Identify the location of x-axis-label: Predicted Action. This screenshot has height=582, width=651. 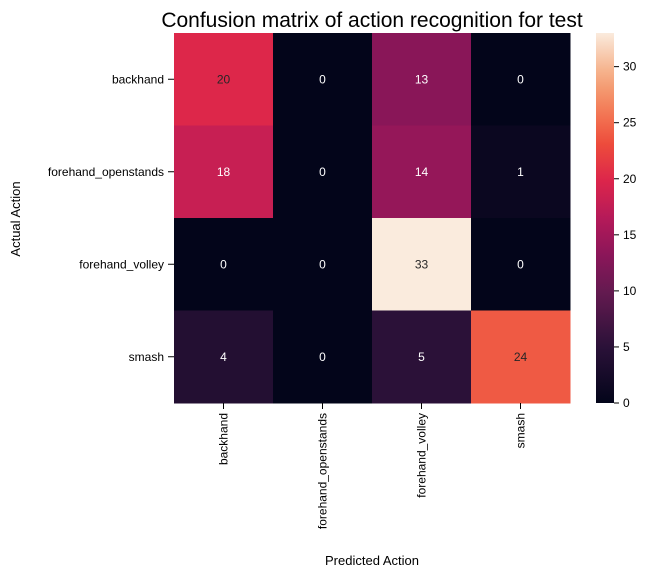
(372, 560).